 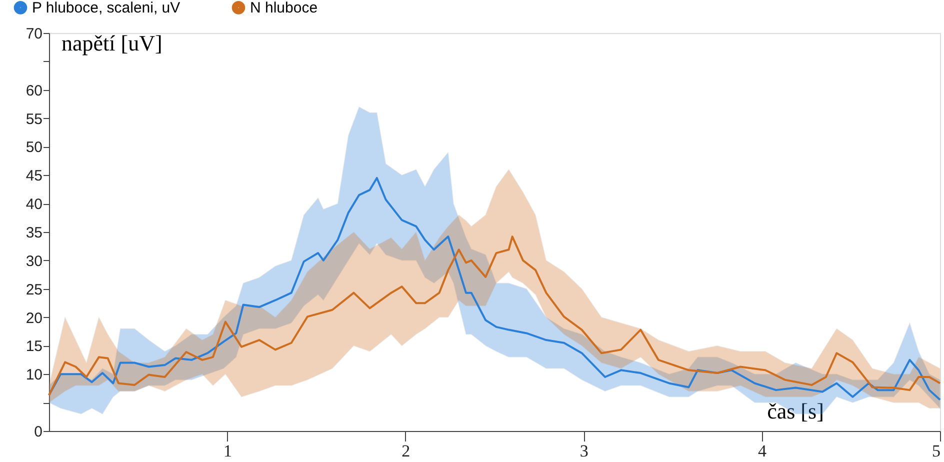 I want to click on y-tick-label: 70, so click(x=34, y=34).